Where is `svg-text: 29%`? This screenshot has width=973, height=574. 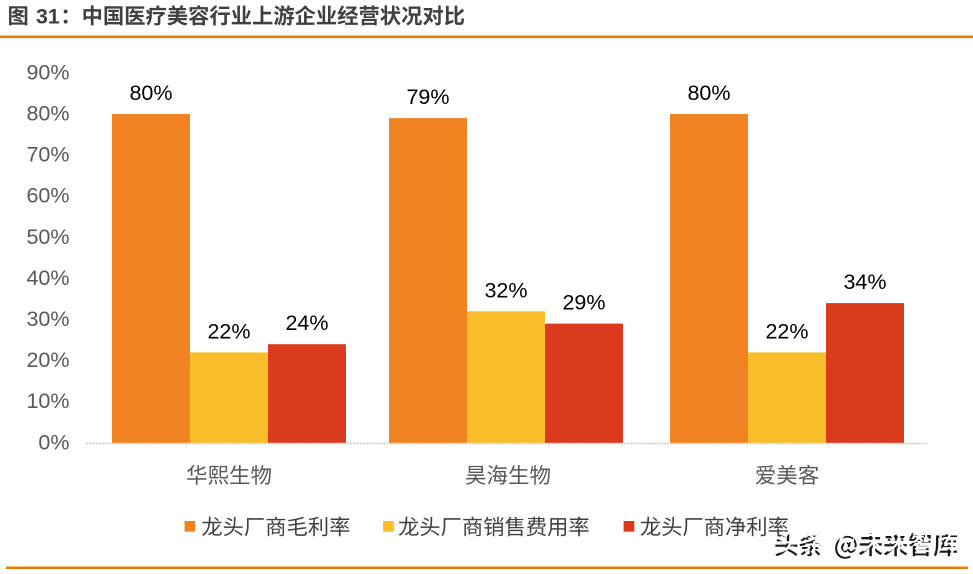
svg-text: 29% is located at coordinates (583, 303).